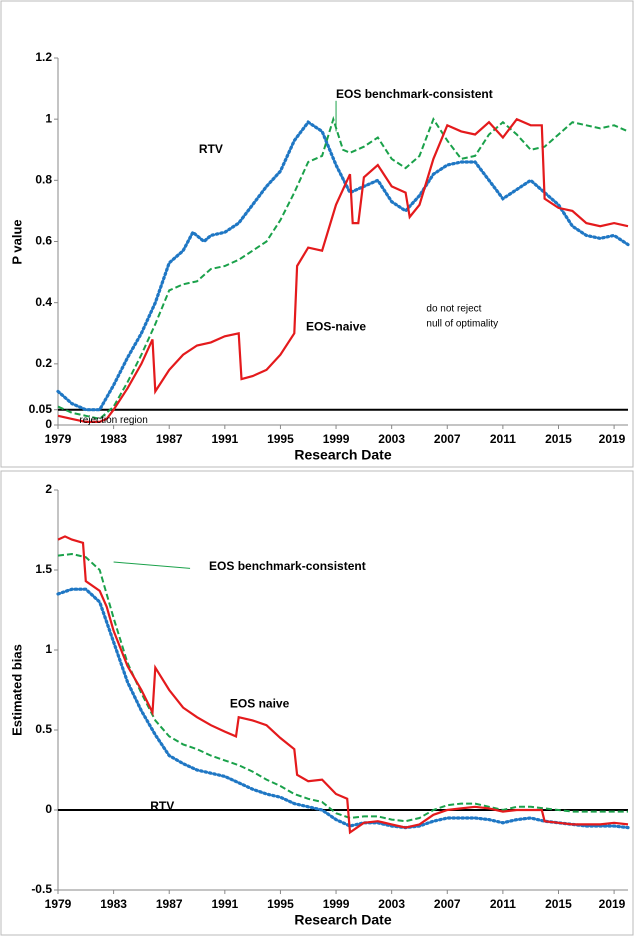 The height and width of the screenshot is (937, 635). What do you see at coordinates (43, 729) in the screenshot?
I see `y-tick-label: 0.5` at bounding box center [43, 729].